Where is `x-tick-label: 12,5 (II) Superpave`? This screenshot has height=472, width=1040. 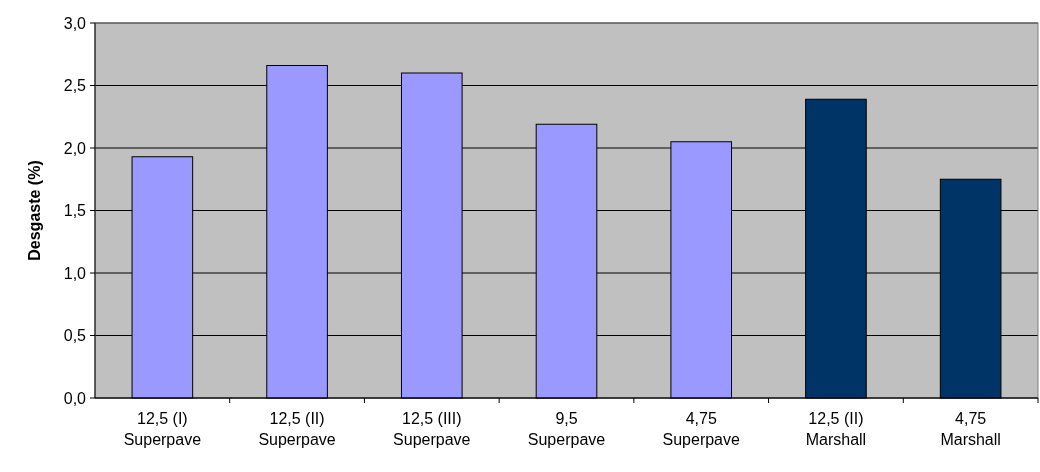
x-tick-label: 12,5 (II) Superpave is located at coordinates (297, 429).